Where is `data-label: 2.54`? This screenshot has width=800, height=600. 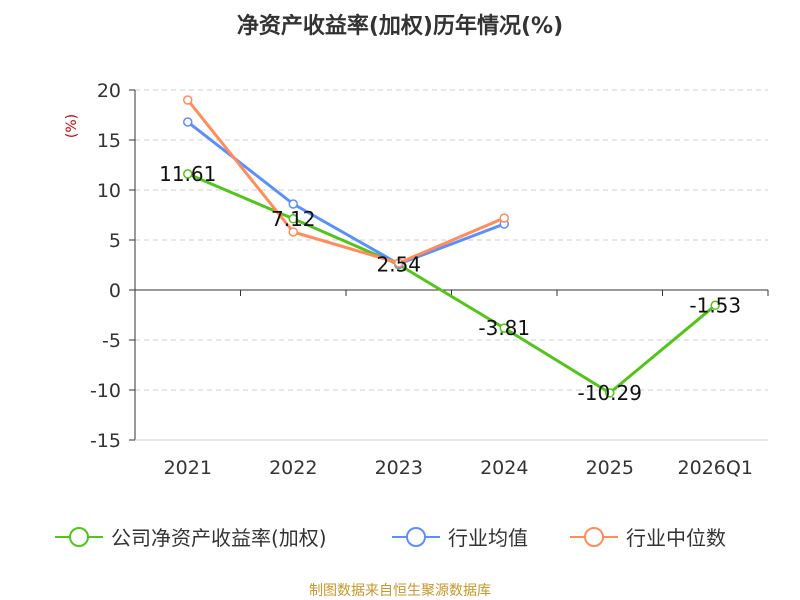
data-label: 2.54 is located at coordinates (398, 265).